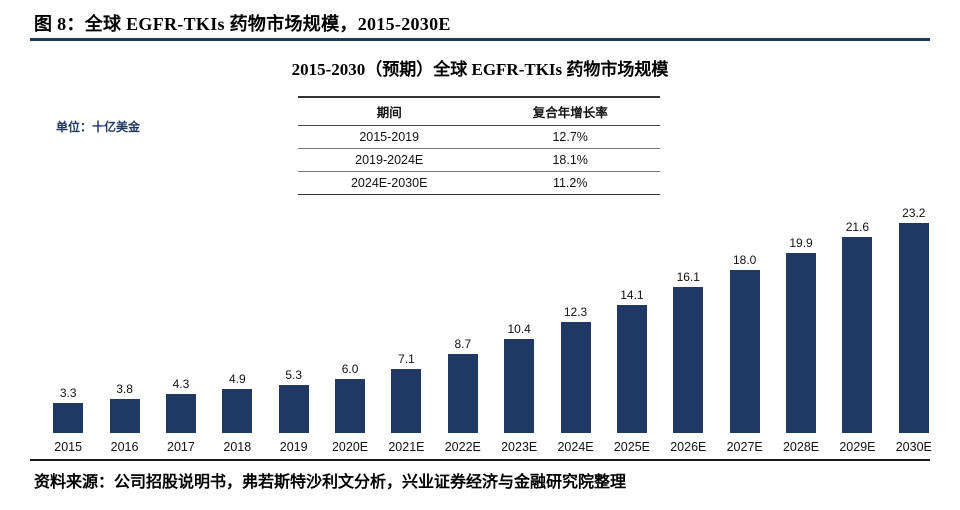 The image size is (960, 510). I want to click on bar-column: 21.6 2029E, so click(857, 327).